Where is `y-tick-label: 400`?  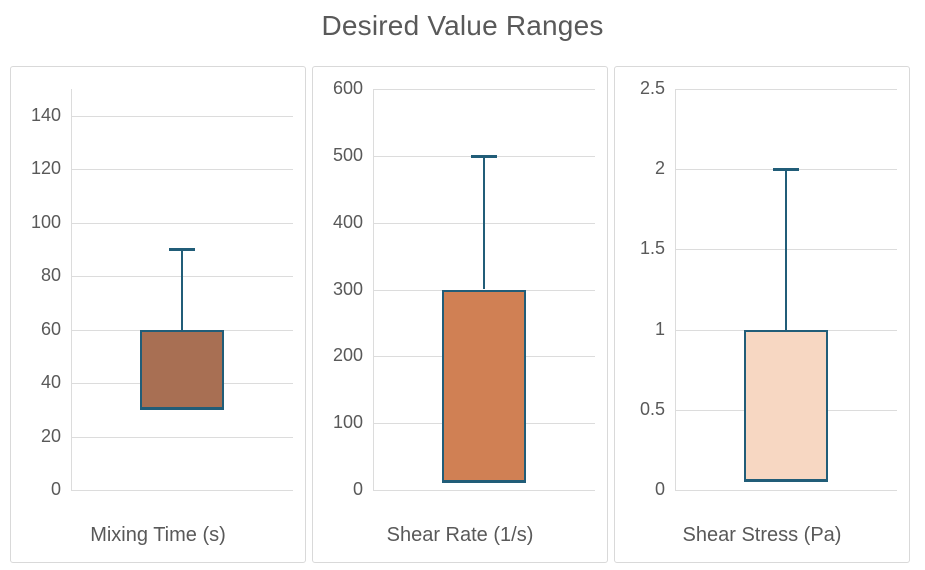 y-tick-label: 400 is located at coordinates (347, 221).